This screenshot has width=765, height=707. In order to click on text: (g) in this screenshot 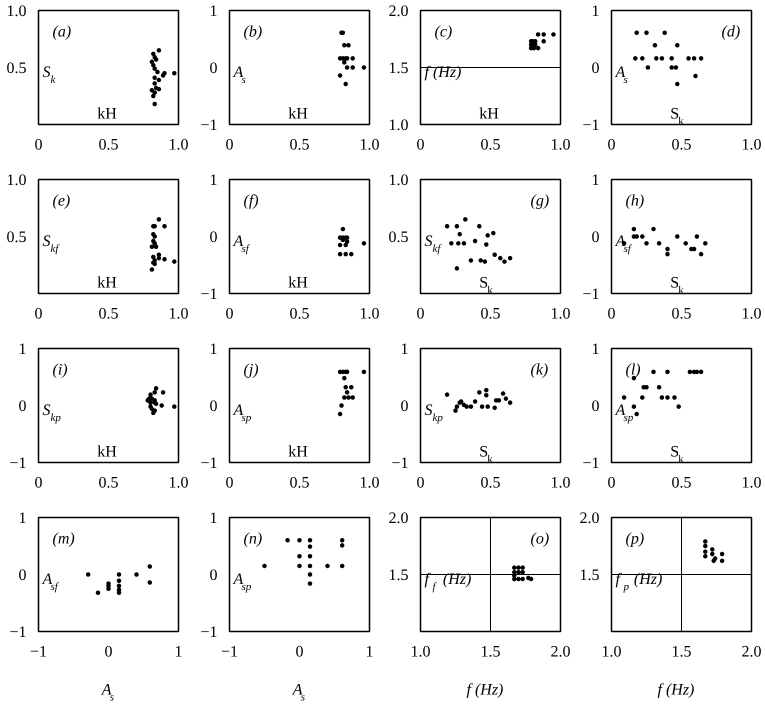, I will do `click(540, 201)`.